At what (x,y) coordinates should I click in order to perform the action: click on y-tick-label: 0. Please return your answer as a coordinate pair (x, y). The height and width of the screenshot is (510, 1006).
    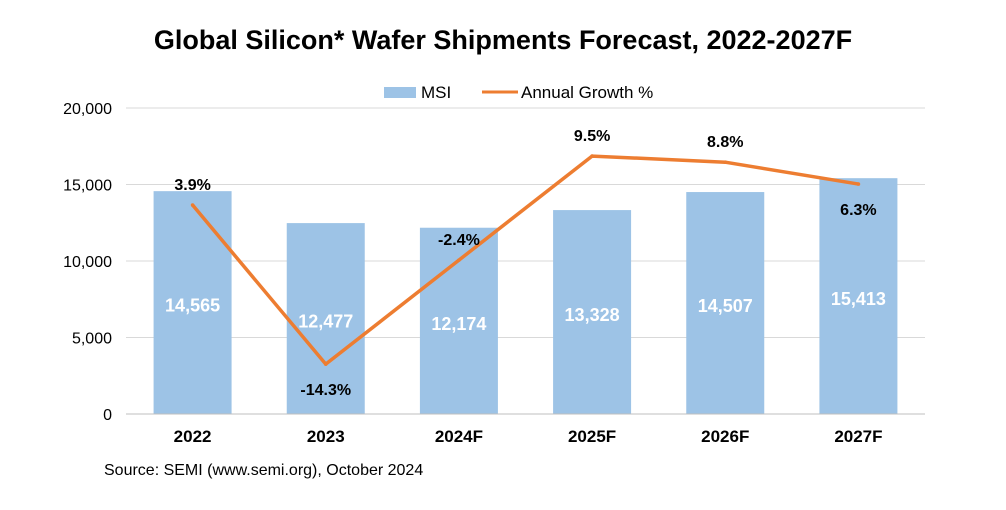
    Looking at the image, I should click on (107, 415).